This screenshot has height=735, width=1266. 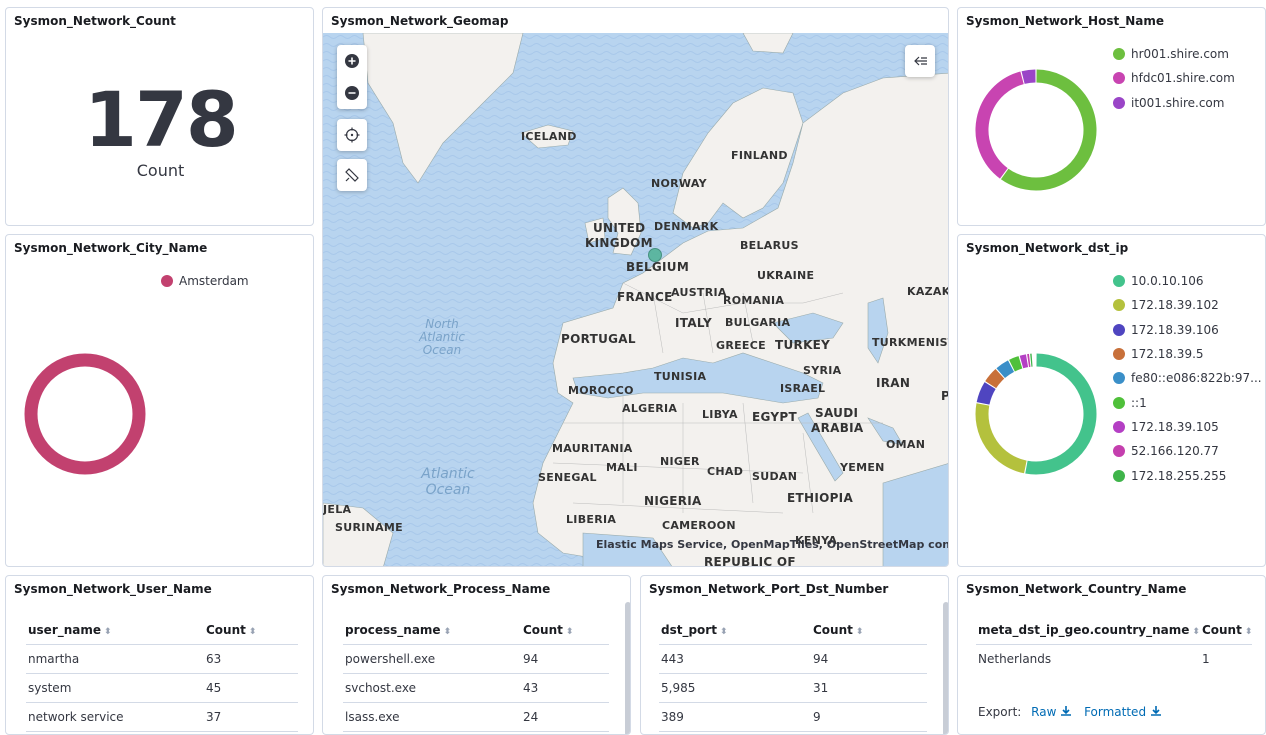 I want to click on legend-item: 172.18.39.106, so click(x=1187, y=330).